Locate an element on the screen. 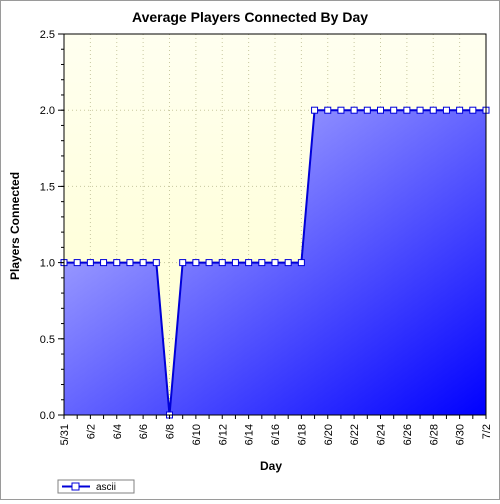 The height and width of the screenshot is (504, 500). x-tick-label: 7/2 is located at coordinates (487, 431).